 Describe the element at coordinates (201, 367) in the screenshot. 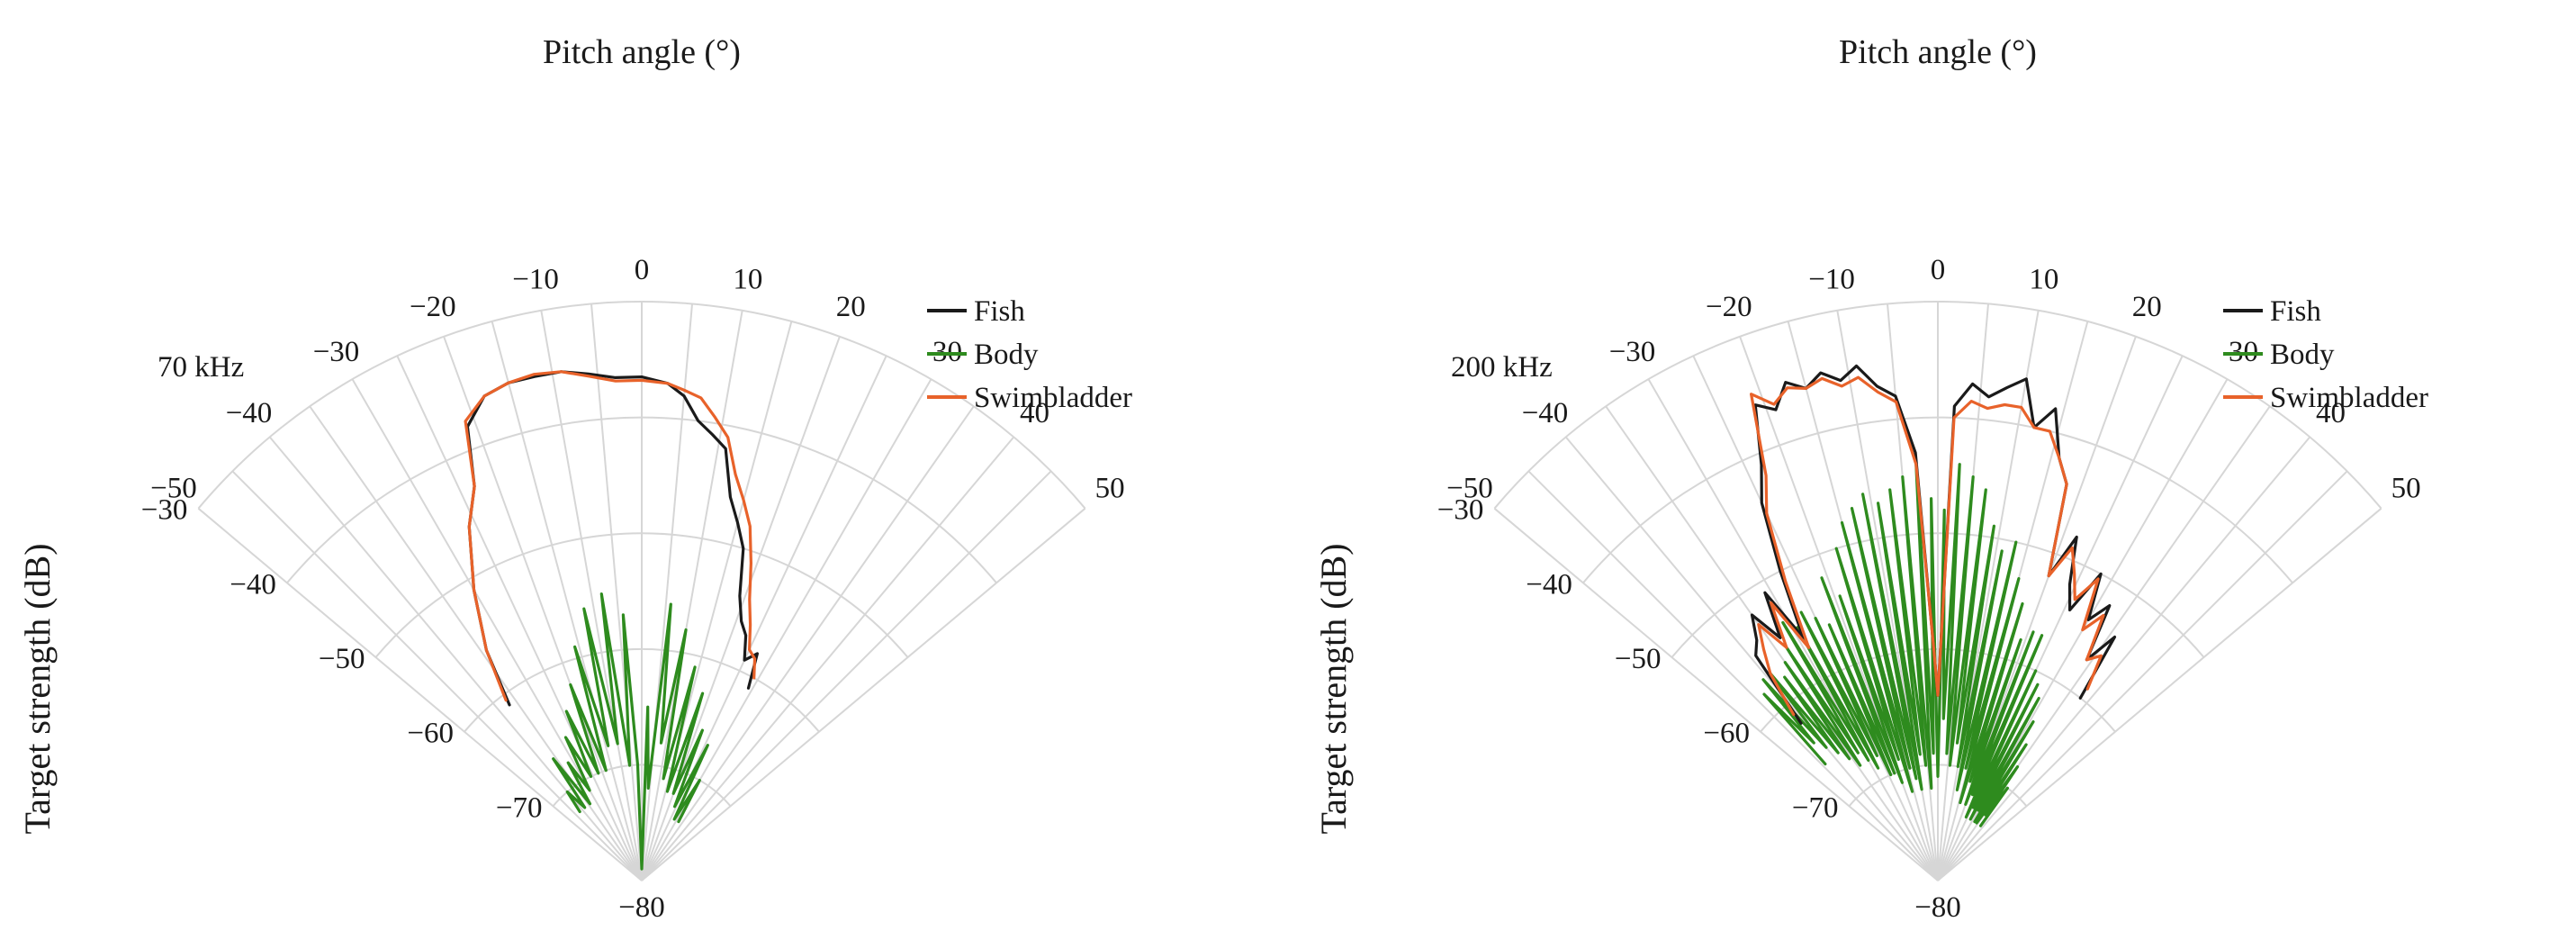

I see `frequency-annotation: 70 kHz` at that location.